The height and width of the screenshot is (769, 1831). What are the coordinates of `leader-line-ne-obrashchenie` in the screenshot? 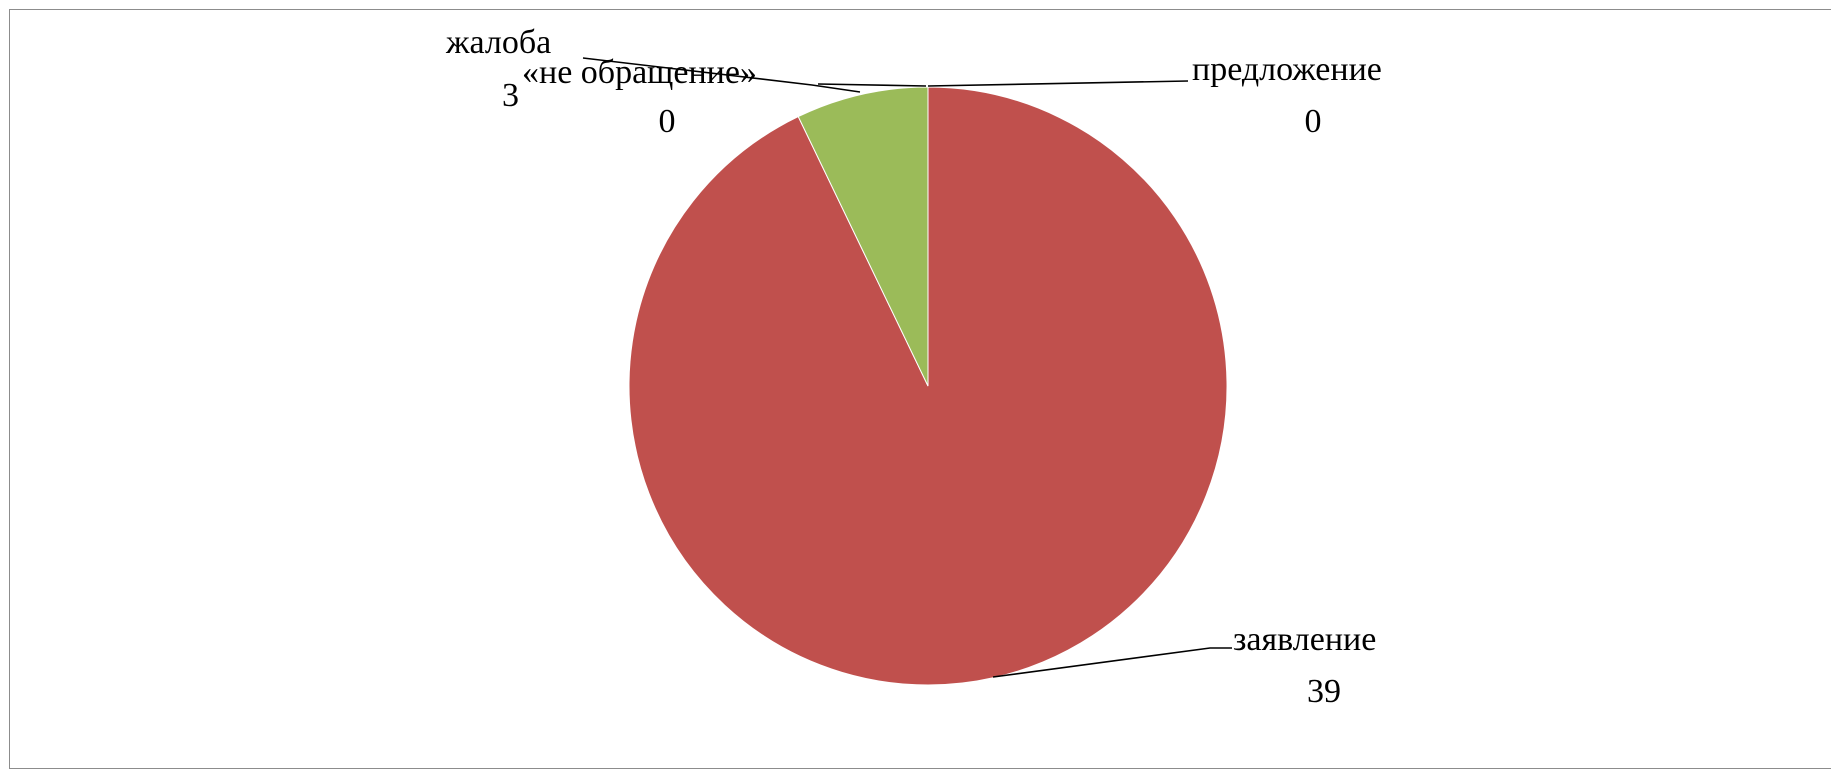 It's located at (872, 85).